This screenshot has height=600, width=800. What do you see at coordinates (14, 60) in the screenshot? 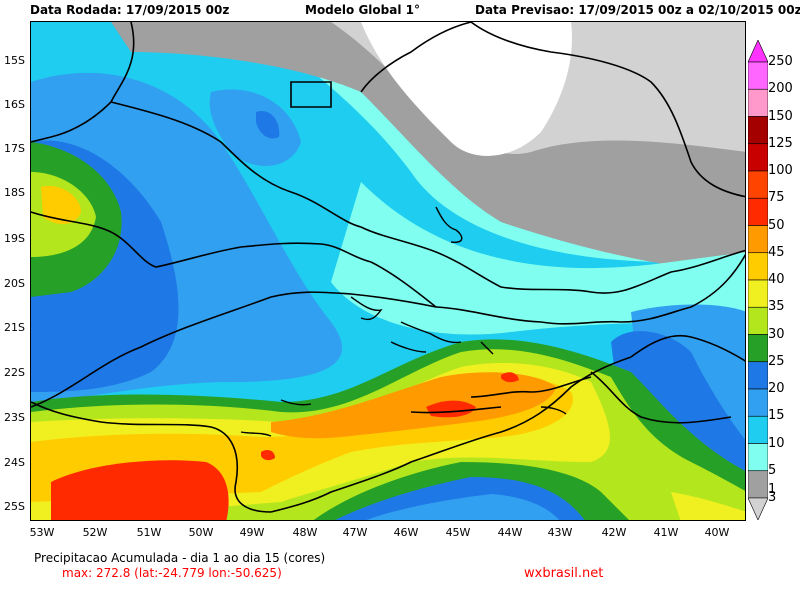
I see `lat-label: 15S` at bounding box center [14, 60].